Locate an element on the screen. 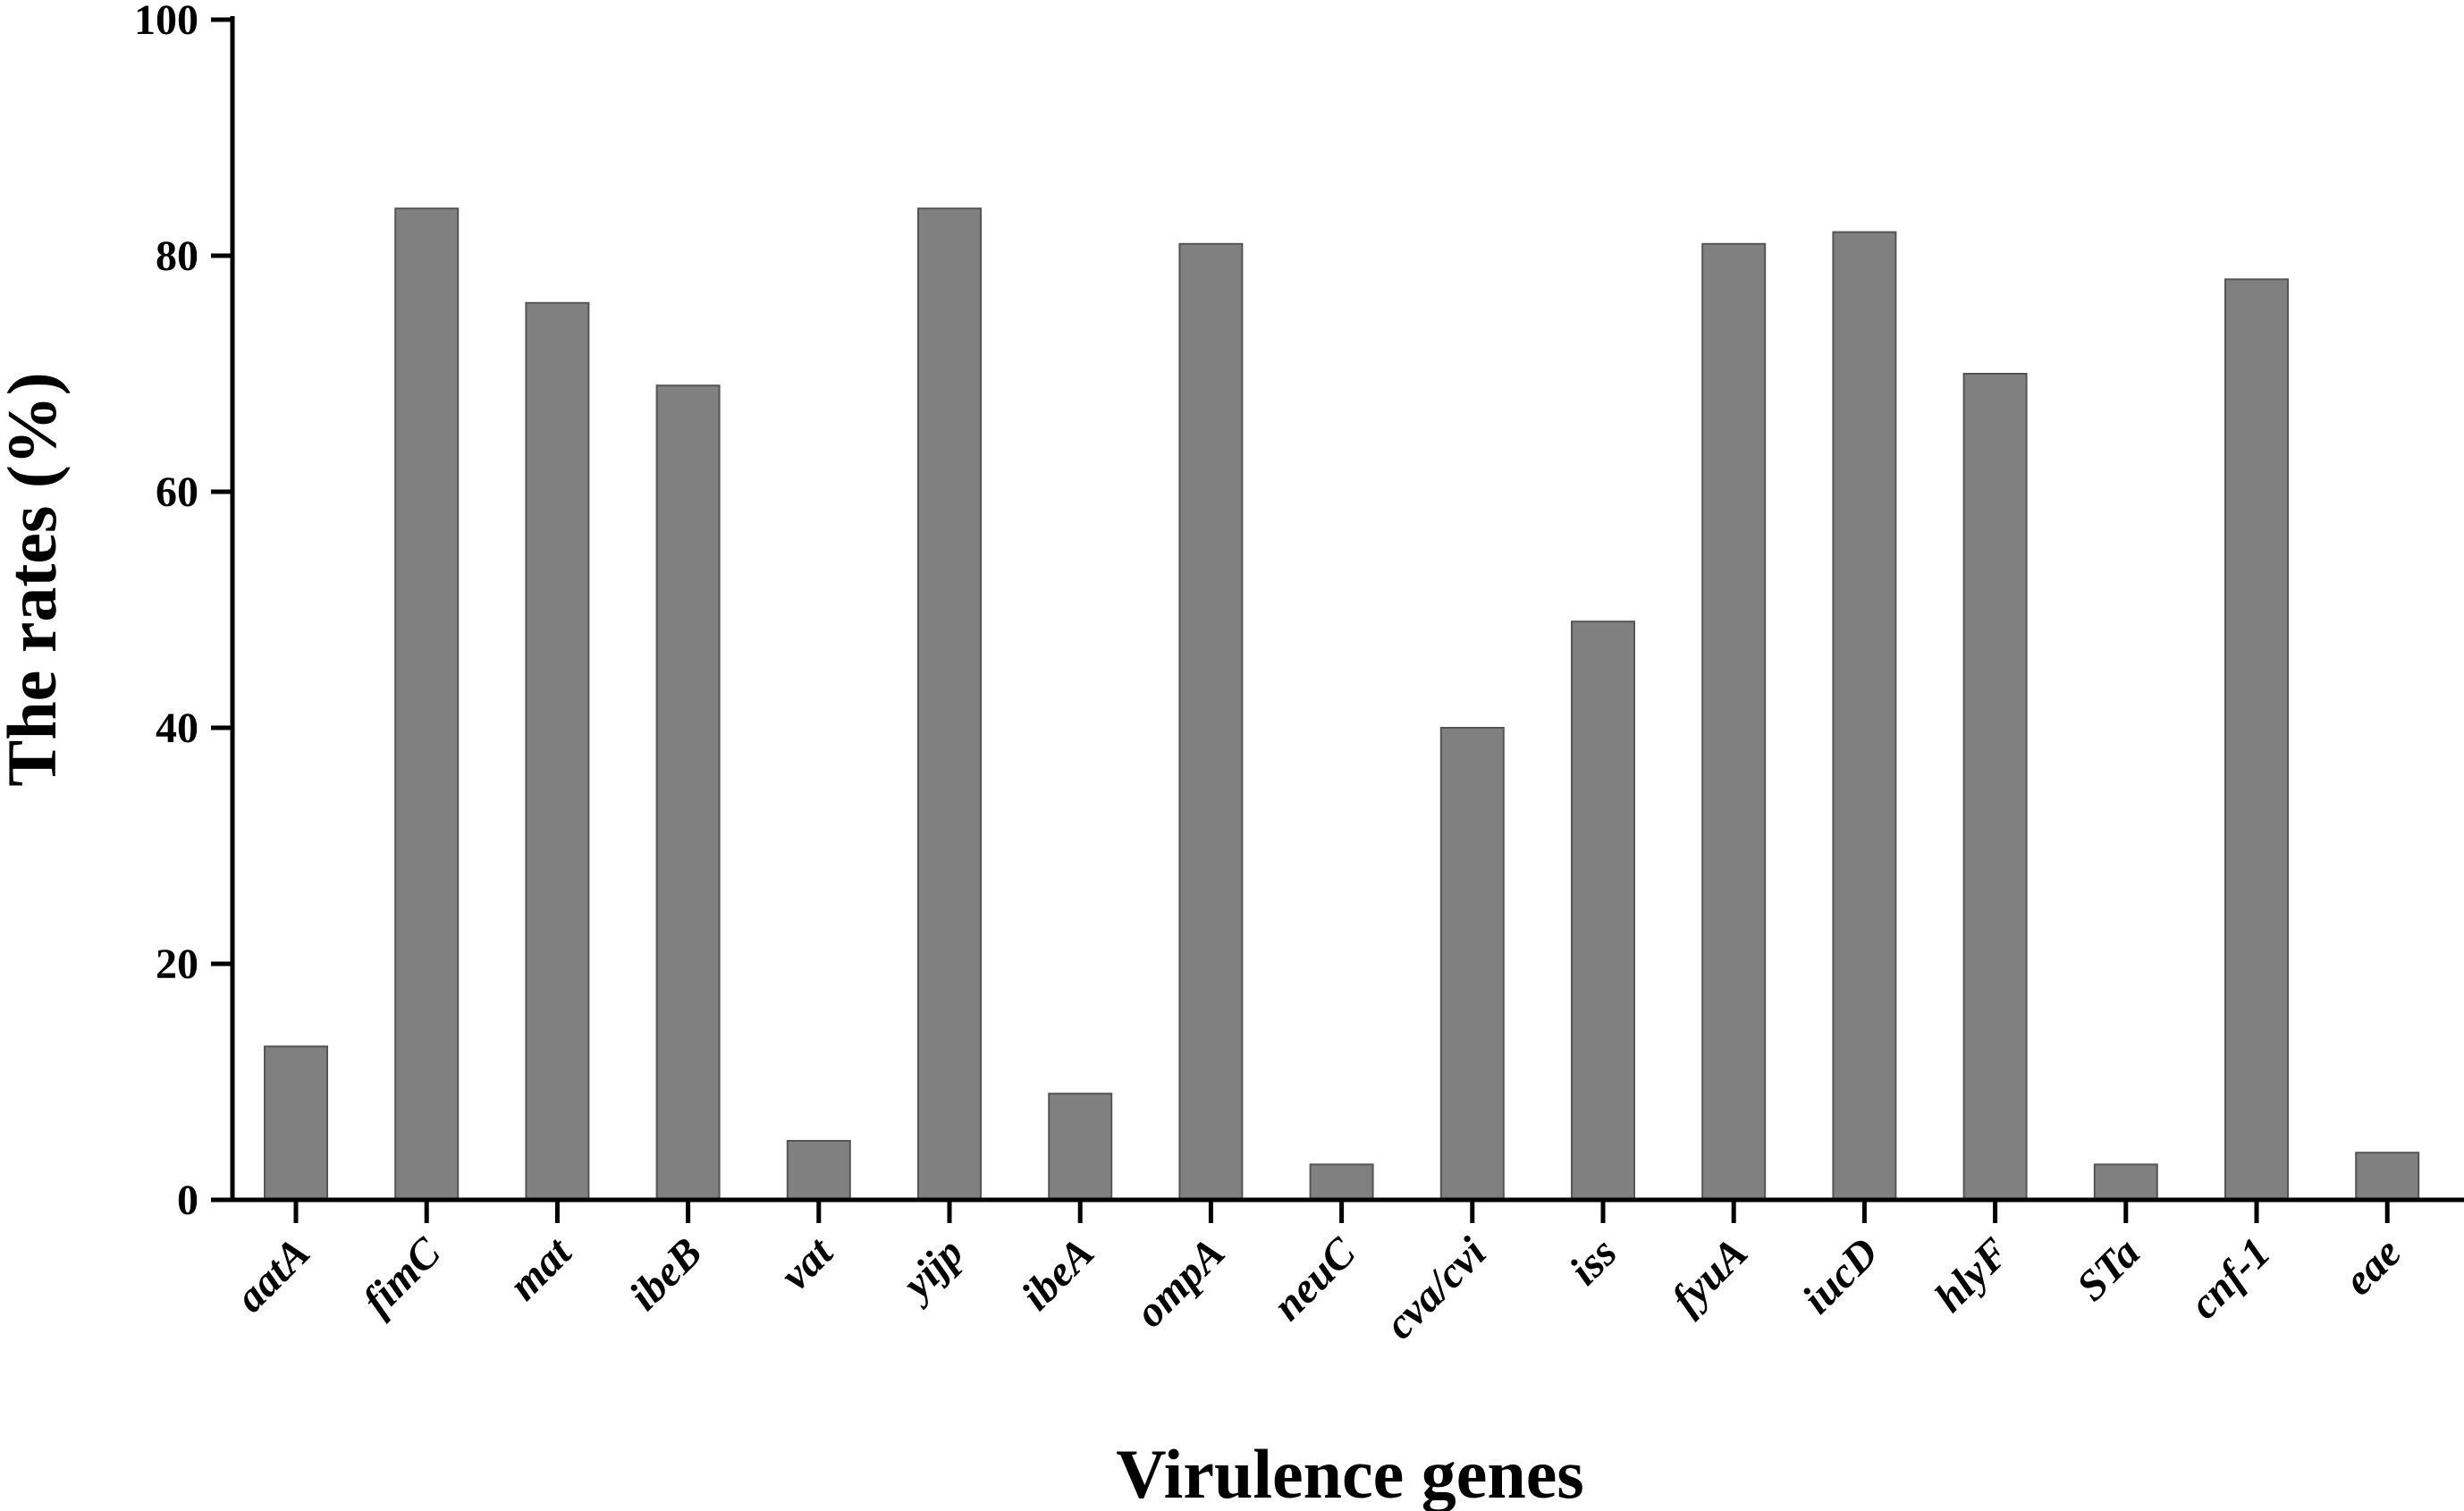 The width and height of the screenshot is (2464, 1511). bar-hlyF is located at coordinates (1995, 787).